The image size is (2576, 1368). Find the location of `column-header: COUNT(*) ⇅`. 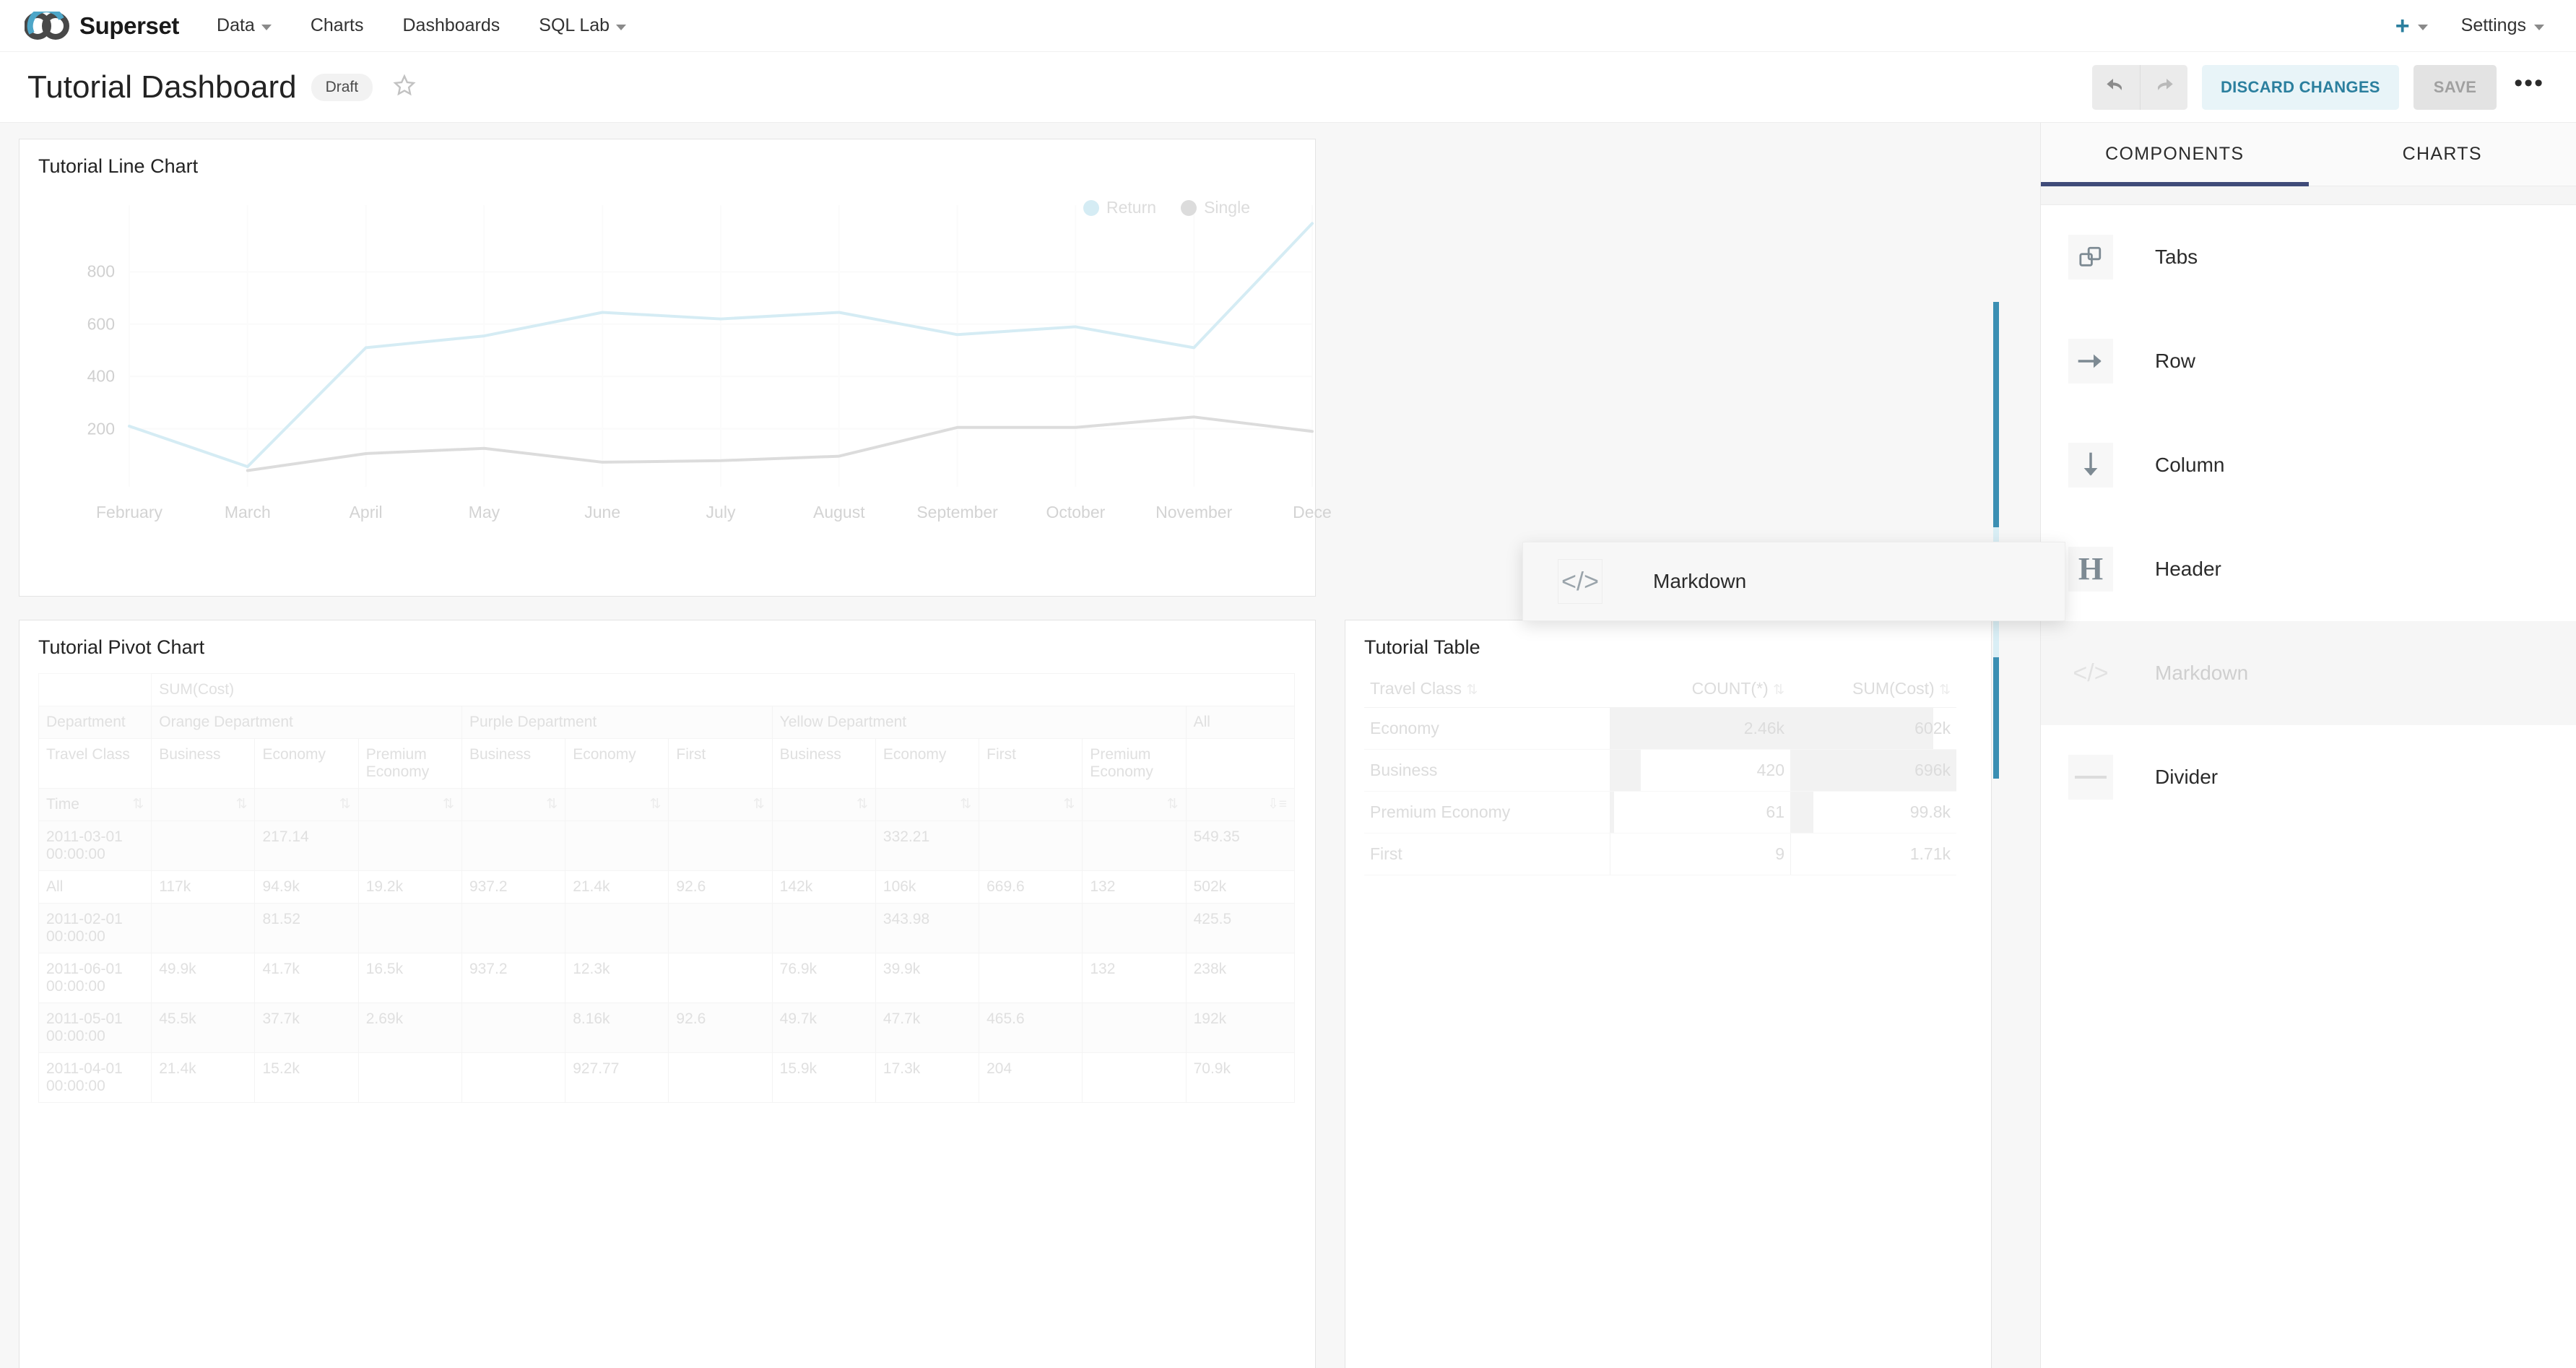

column-header: COUNT(*) ⇅ is located at coordinates (1700, 689).